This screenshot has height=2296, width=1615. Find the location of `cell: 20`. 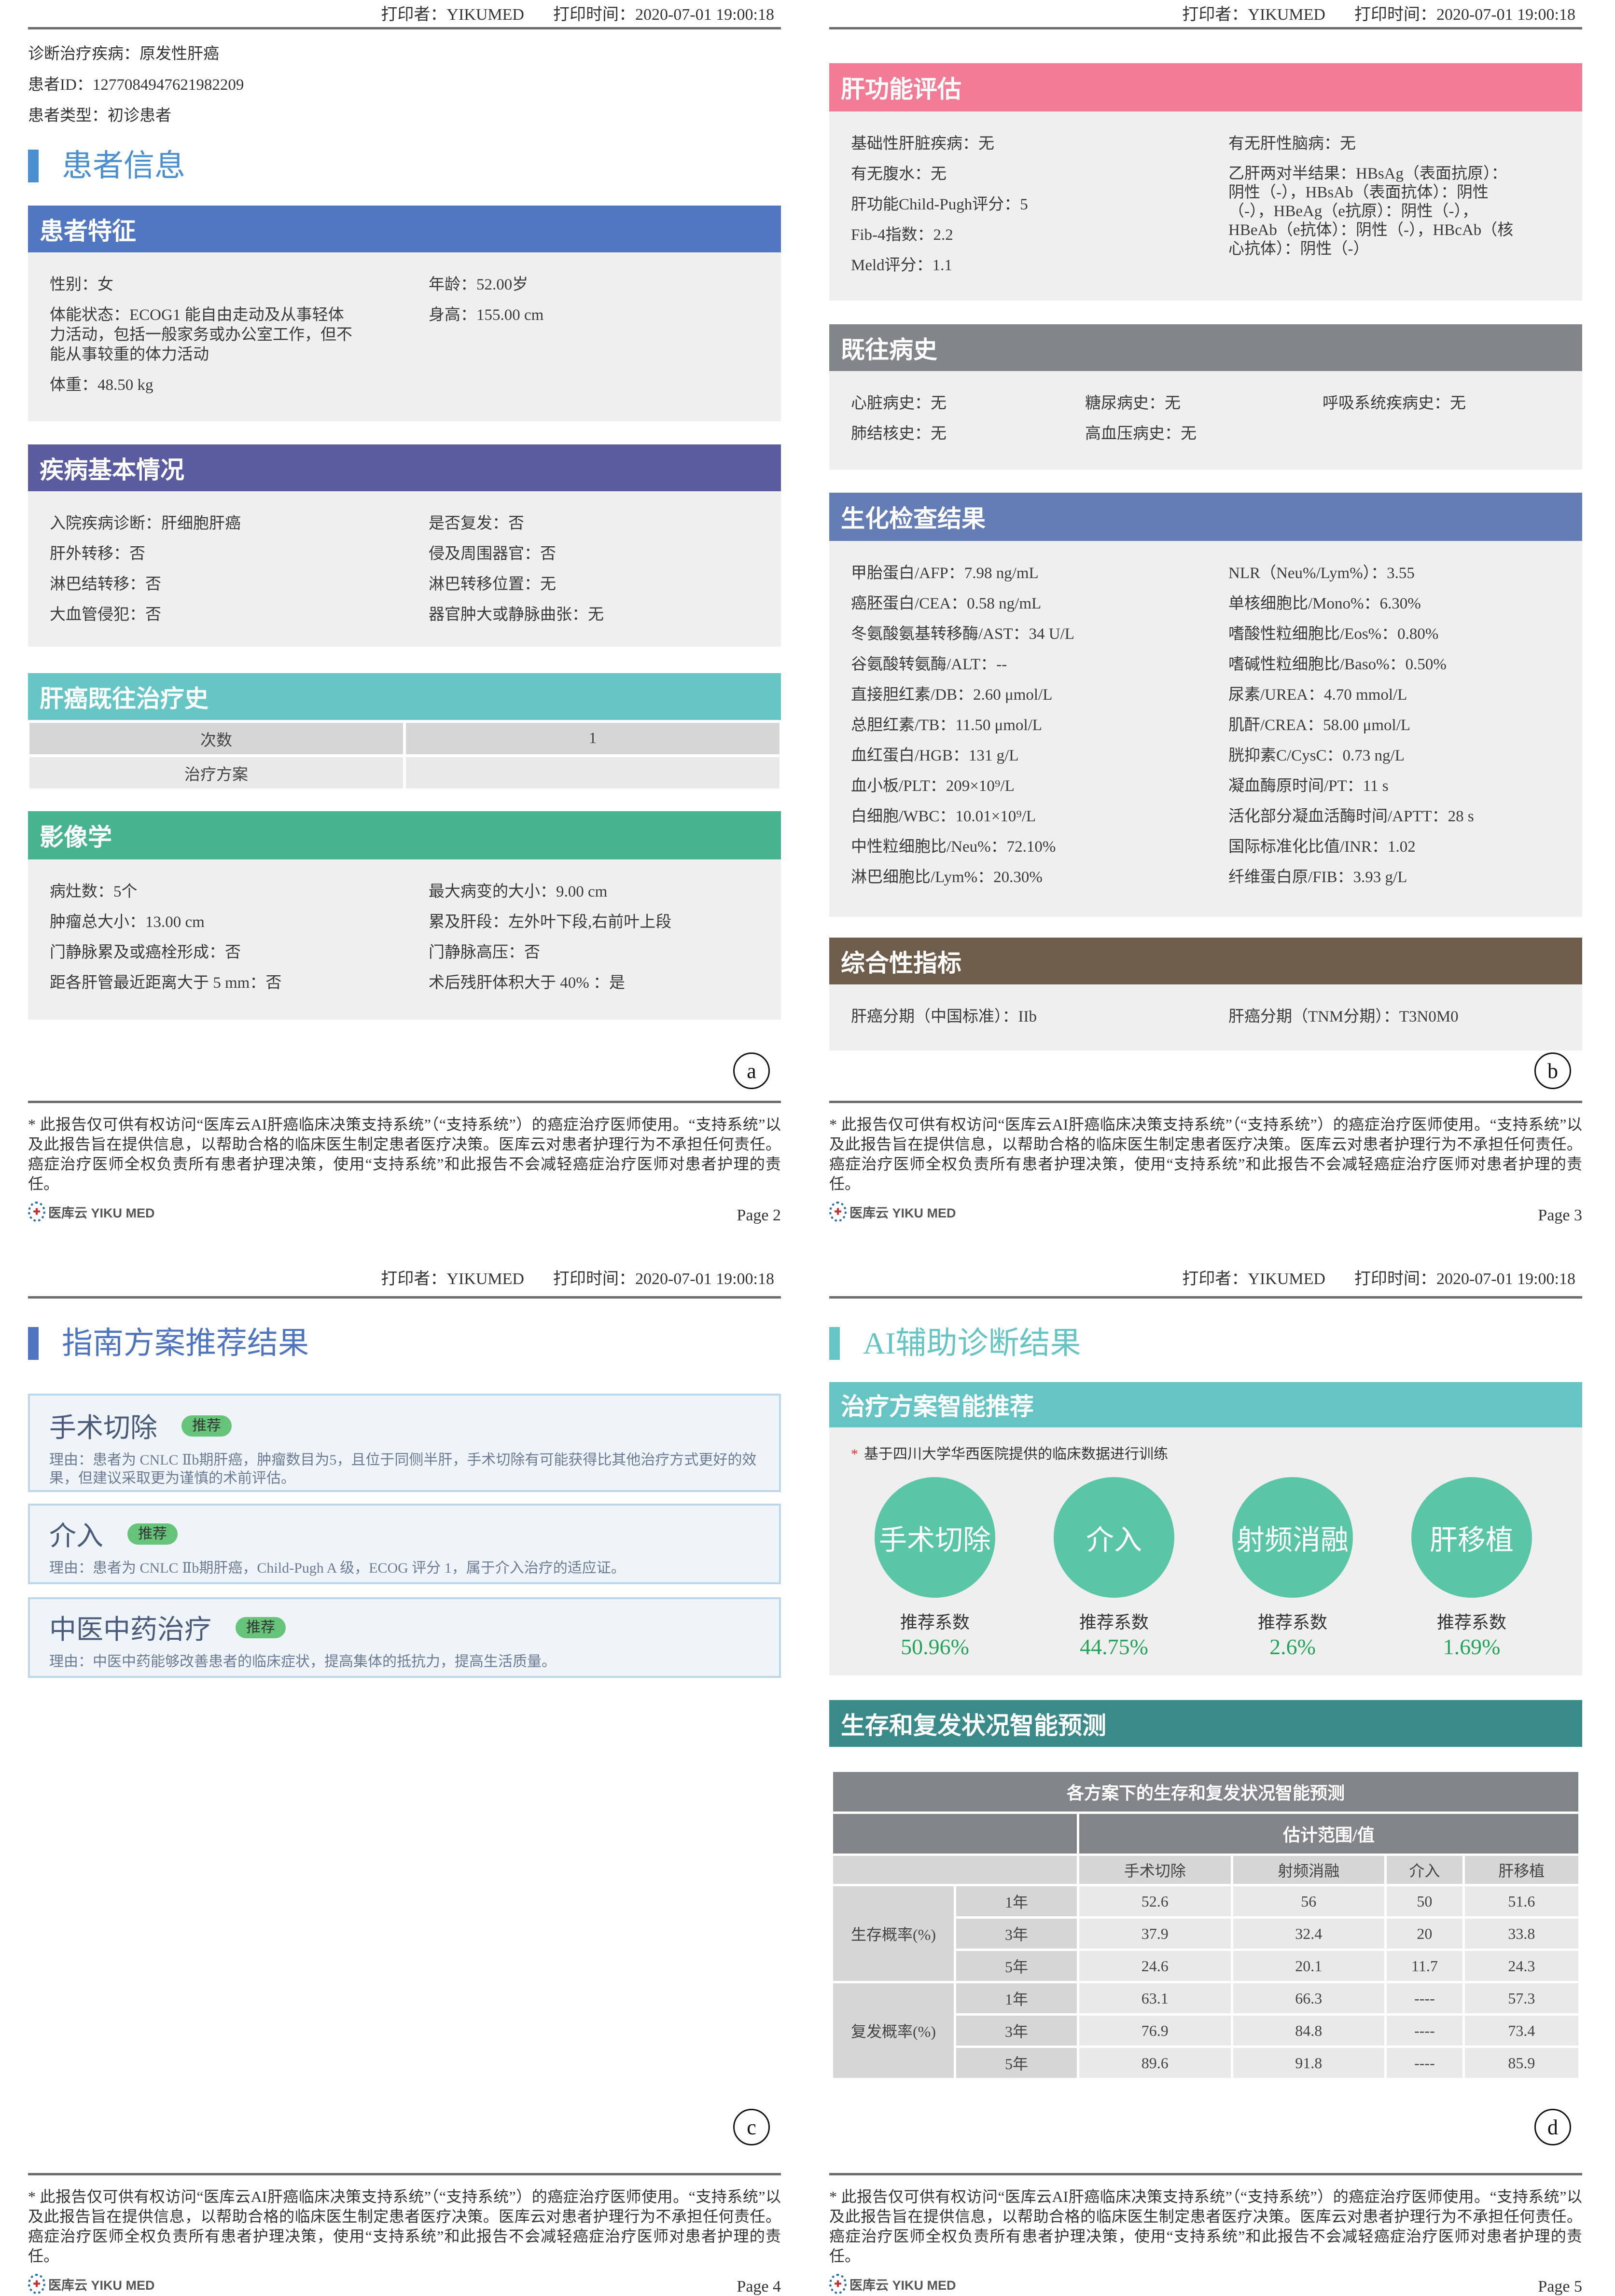

cell: 20 is located at coordinates (1424, 1934).